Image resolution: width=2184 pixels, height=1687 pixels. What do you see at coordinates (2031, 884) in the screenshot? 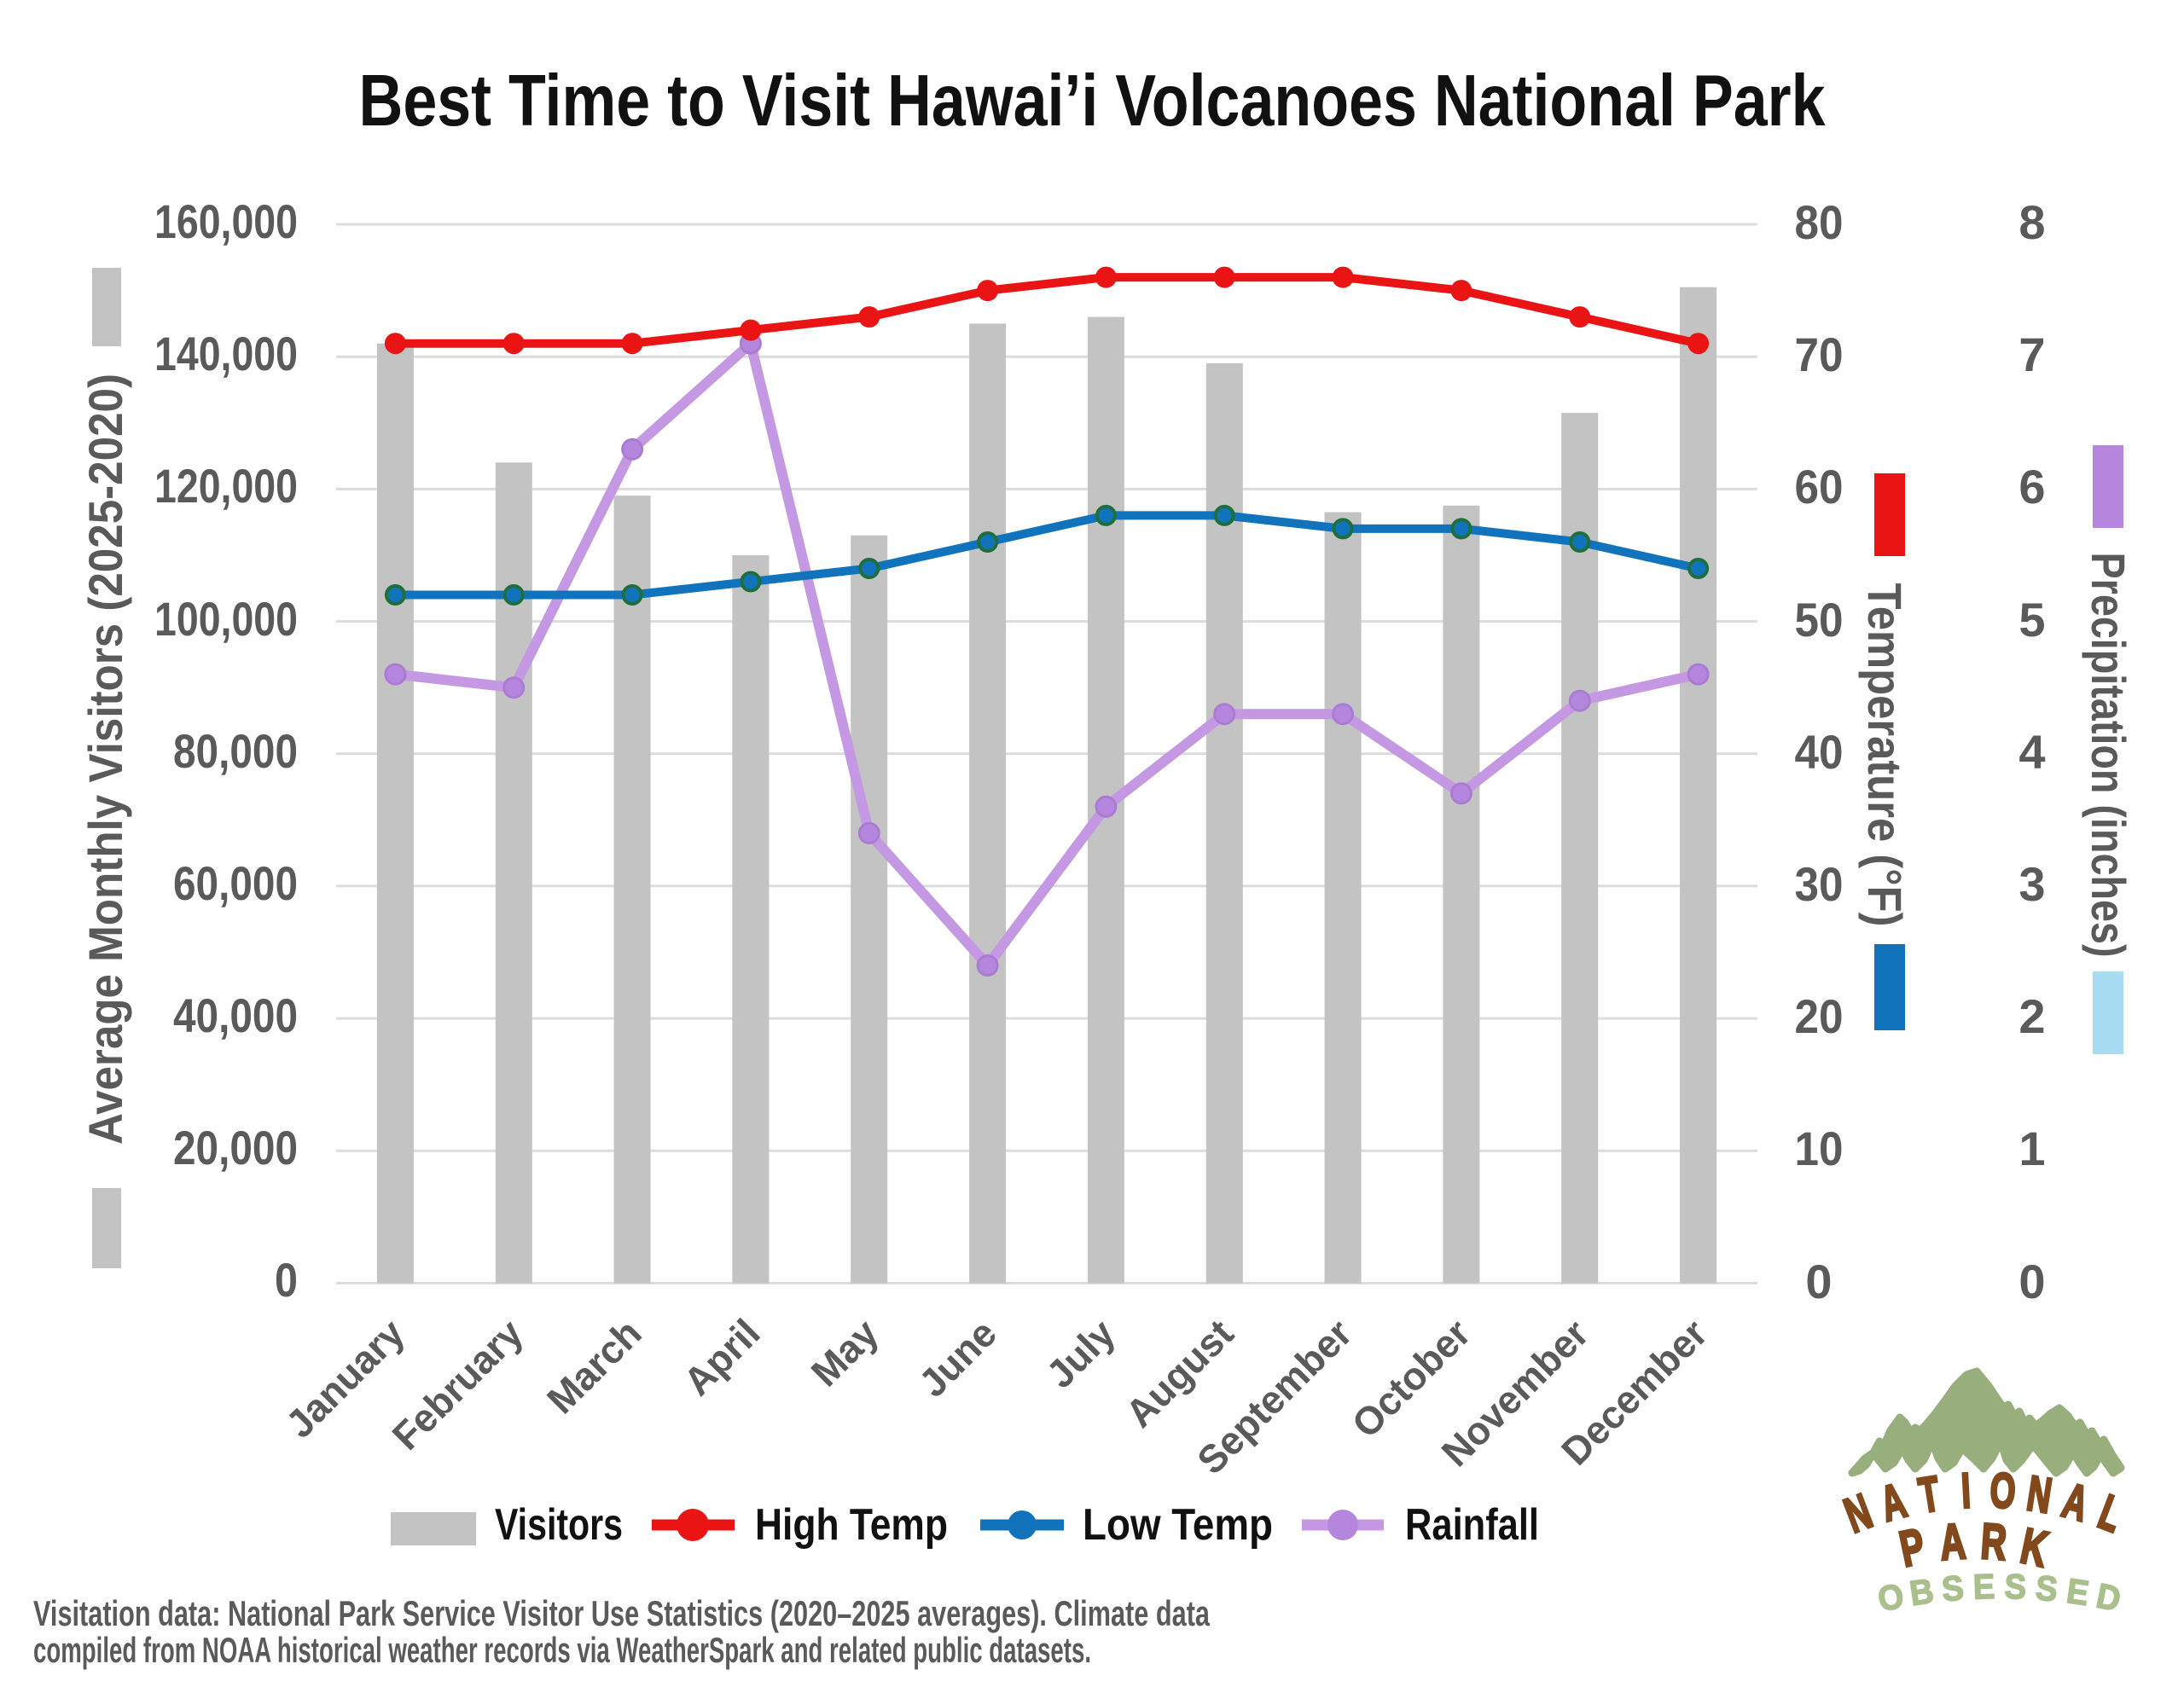
I see `svg-text: 3` at bounding box center [2031, 884].